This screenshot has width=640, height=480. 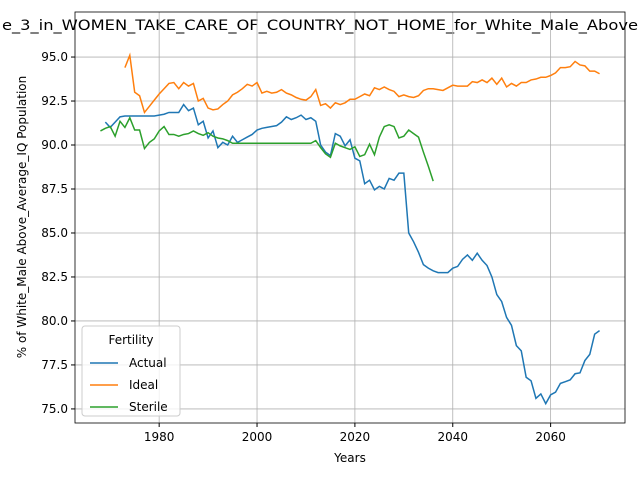 What do you see at coordinates (54, 101) in the screenshot?
I see `y-tick-label: 92.5` at bounding box center [54, 101].